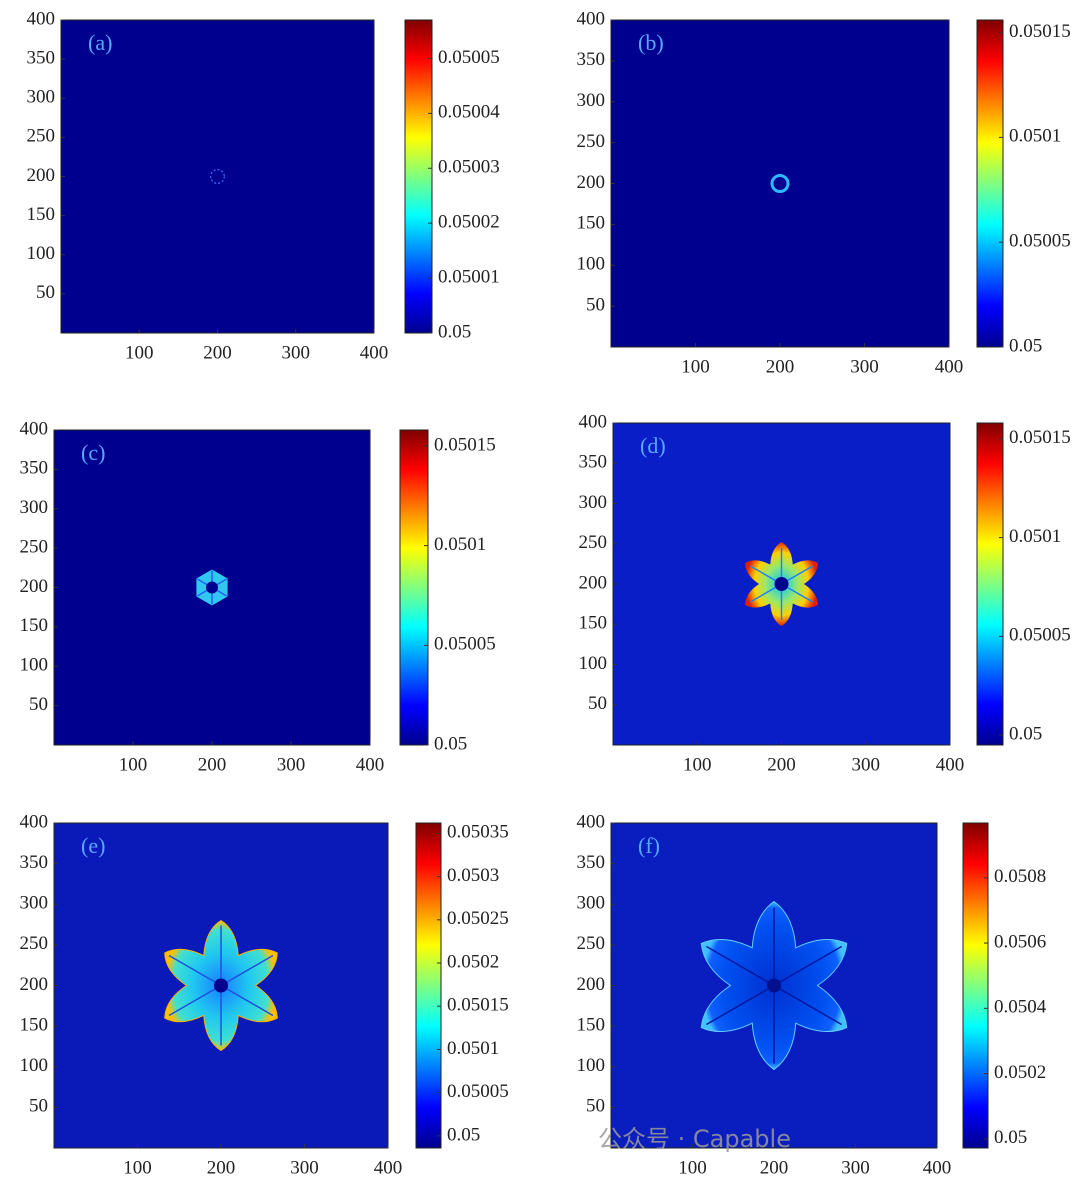  I want to click on colorbar-tick-label: 0.0506, so click(1020, 941).